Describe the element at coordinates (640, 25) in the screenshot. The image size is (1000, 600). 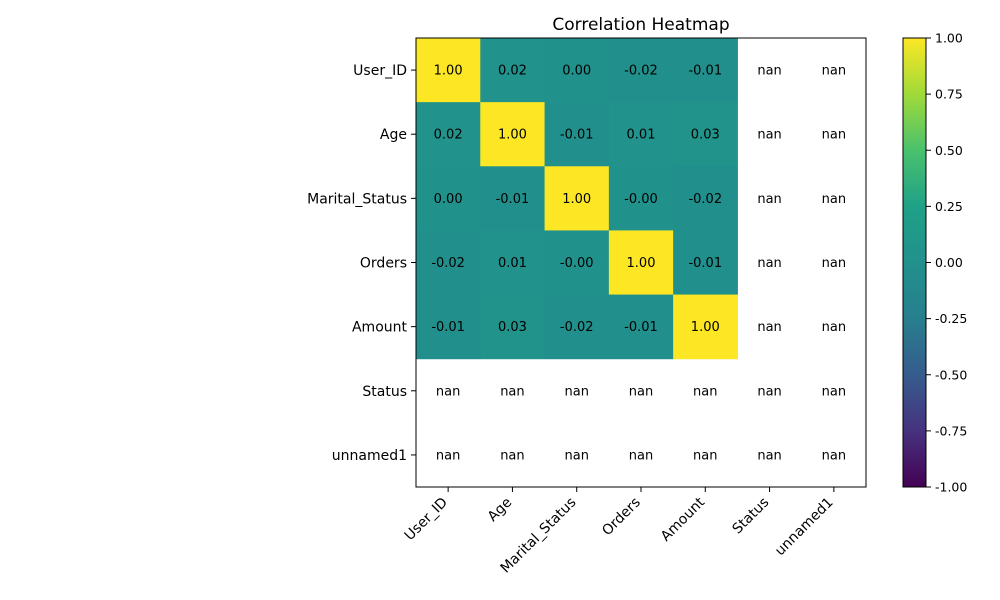
I see `chart-title: Correlation Heatmap` at that location.